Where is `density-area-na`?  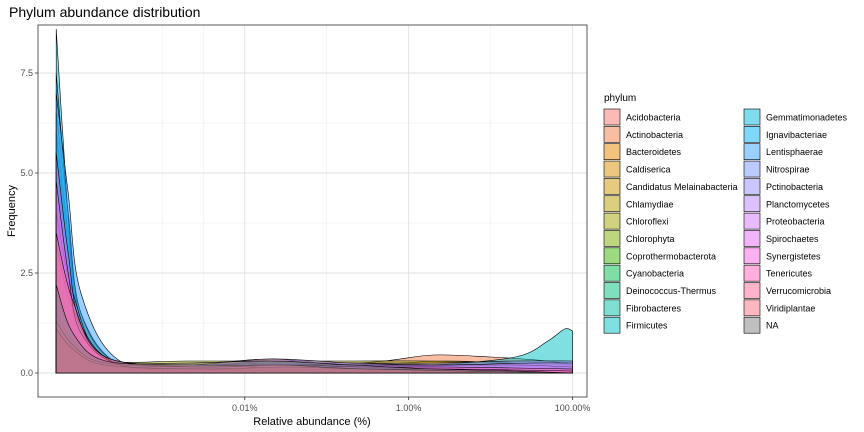
density-area-na is located at coordinates (314, 329).